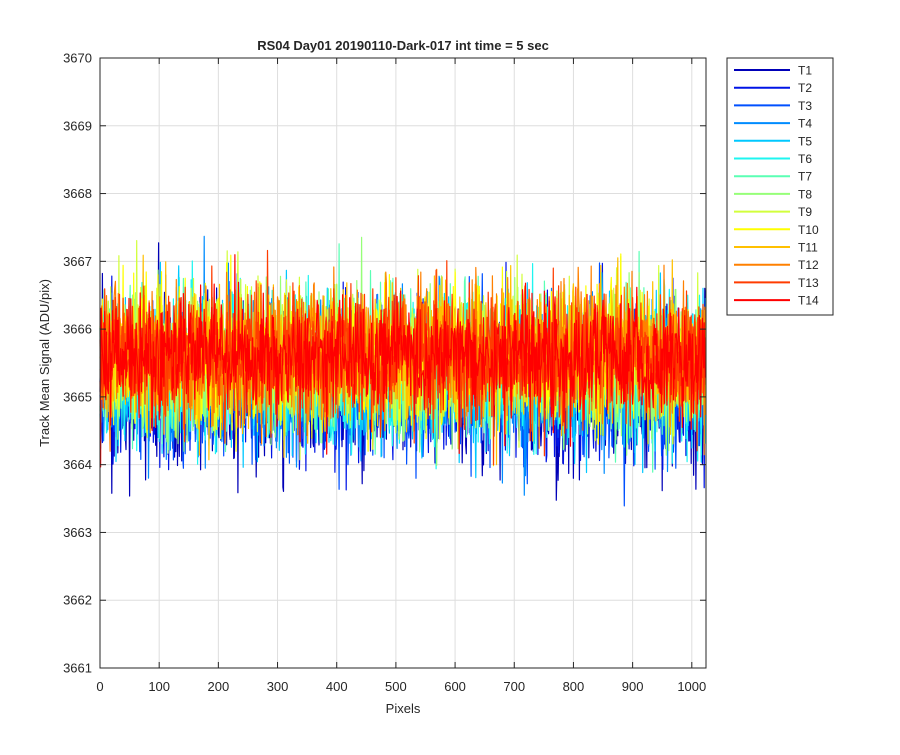 The width and height of the screenshot is (900, 755). Describe the element at coordinates (77, 464) in the screenshot. I see `y-tick-label: 3664` at that location.